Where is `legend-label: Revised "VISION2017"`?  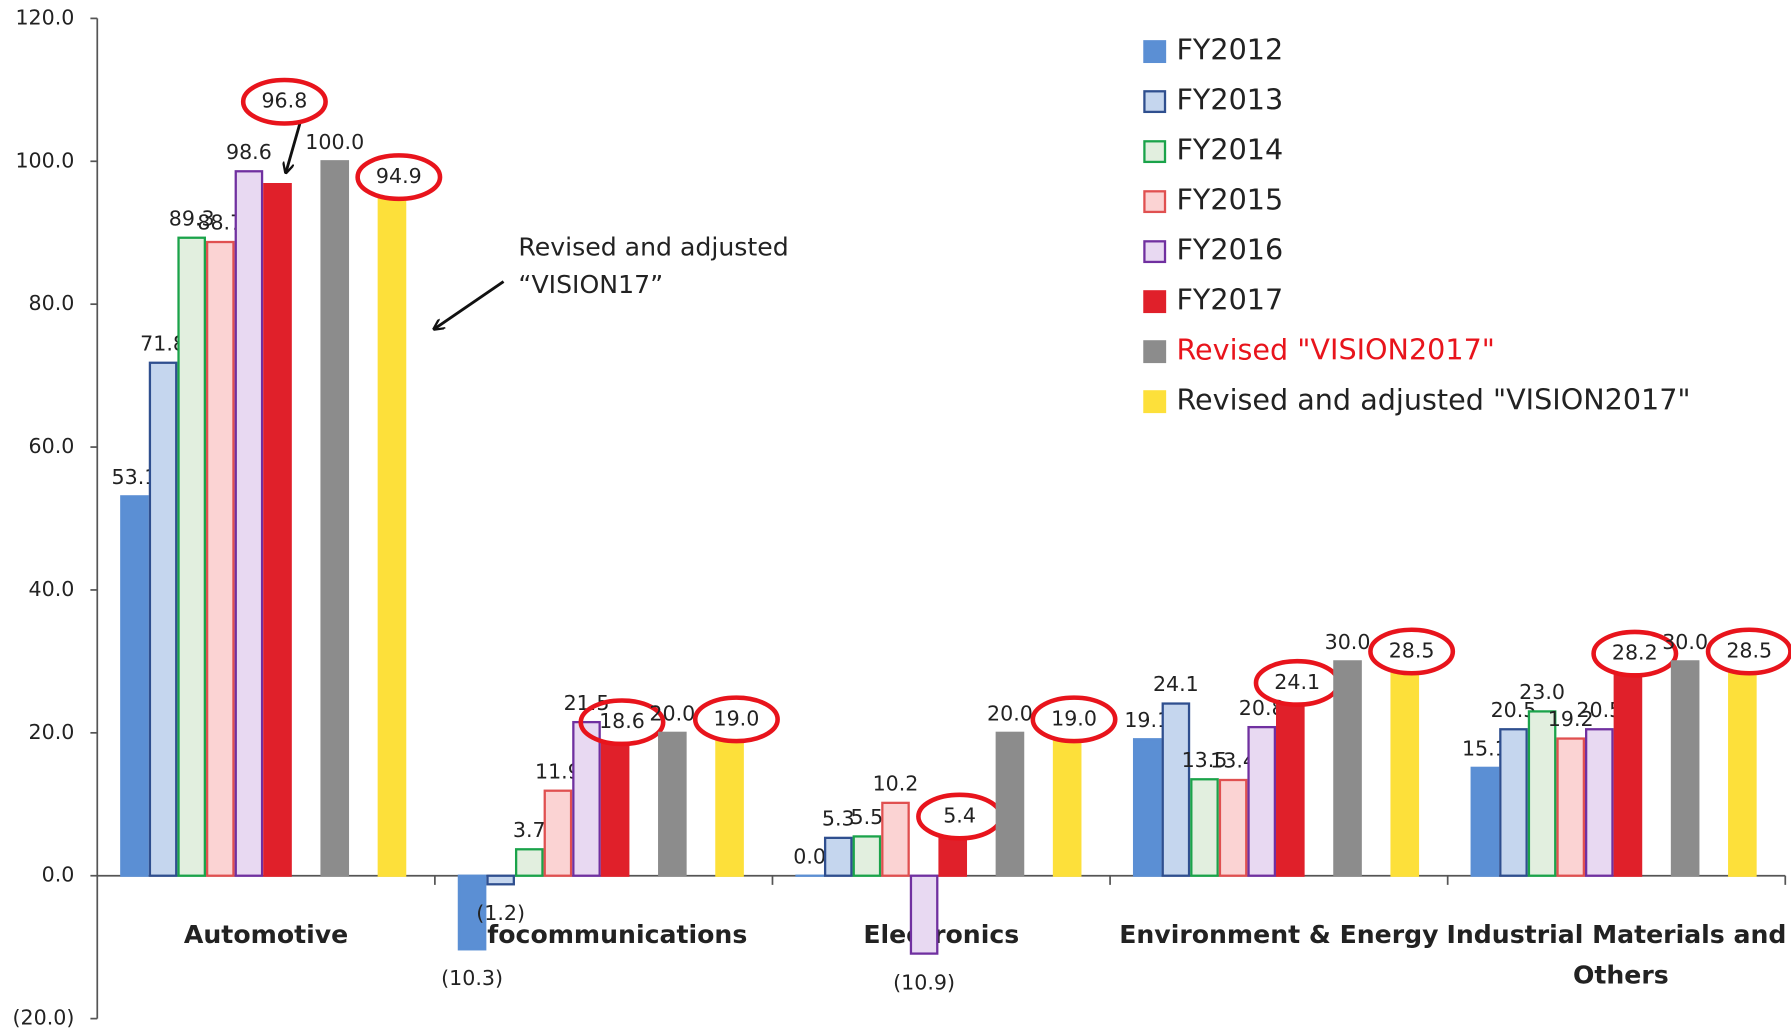
legend-label: Revised "VISION2017" is located at coordinates (1335, 350).